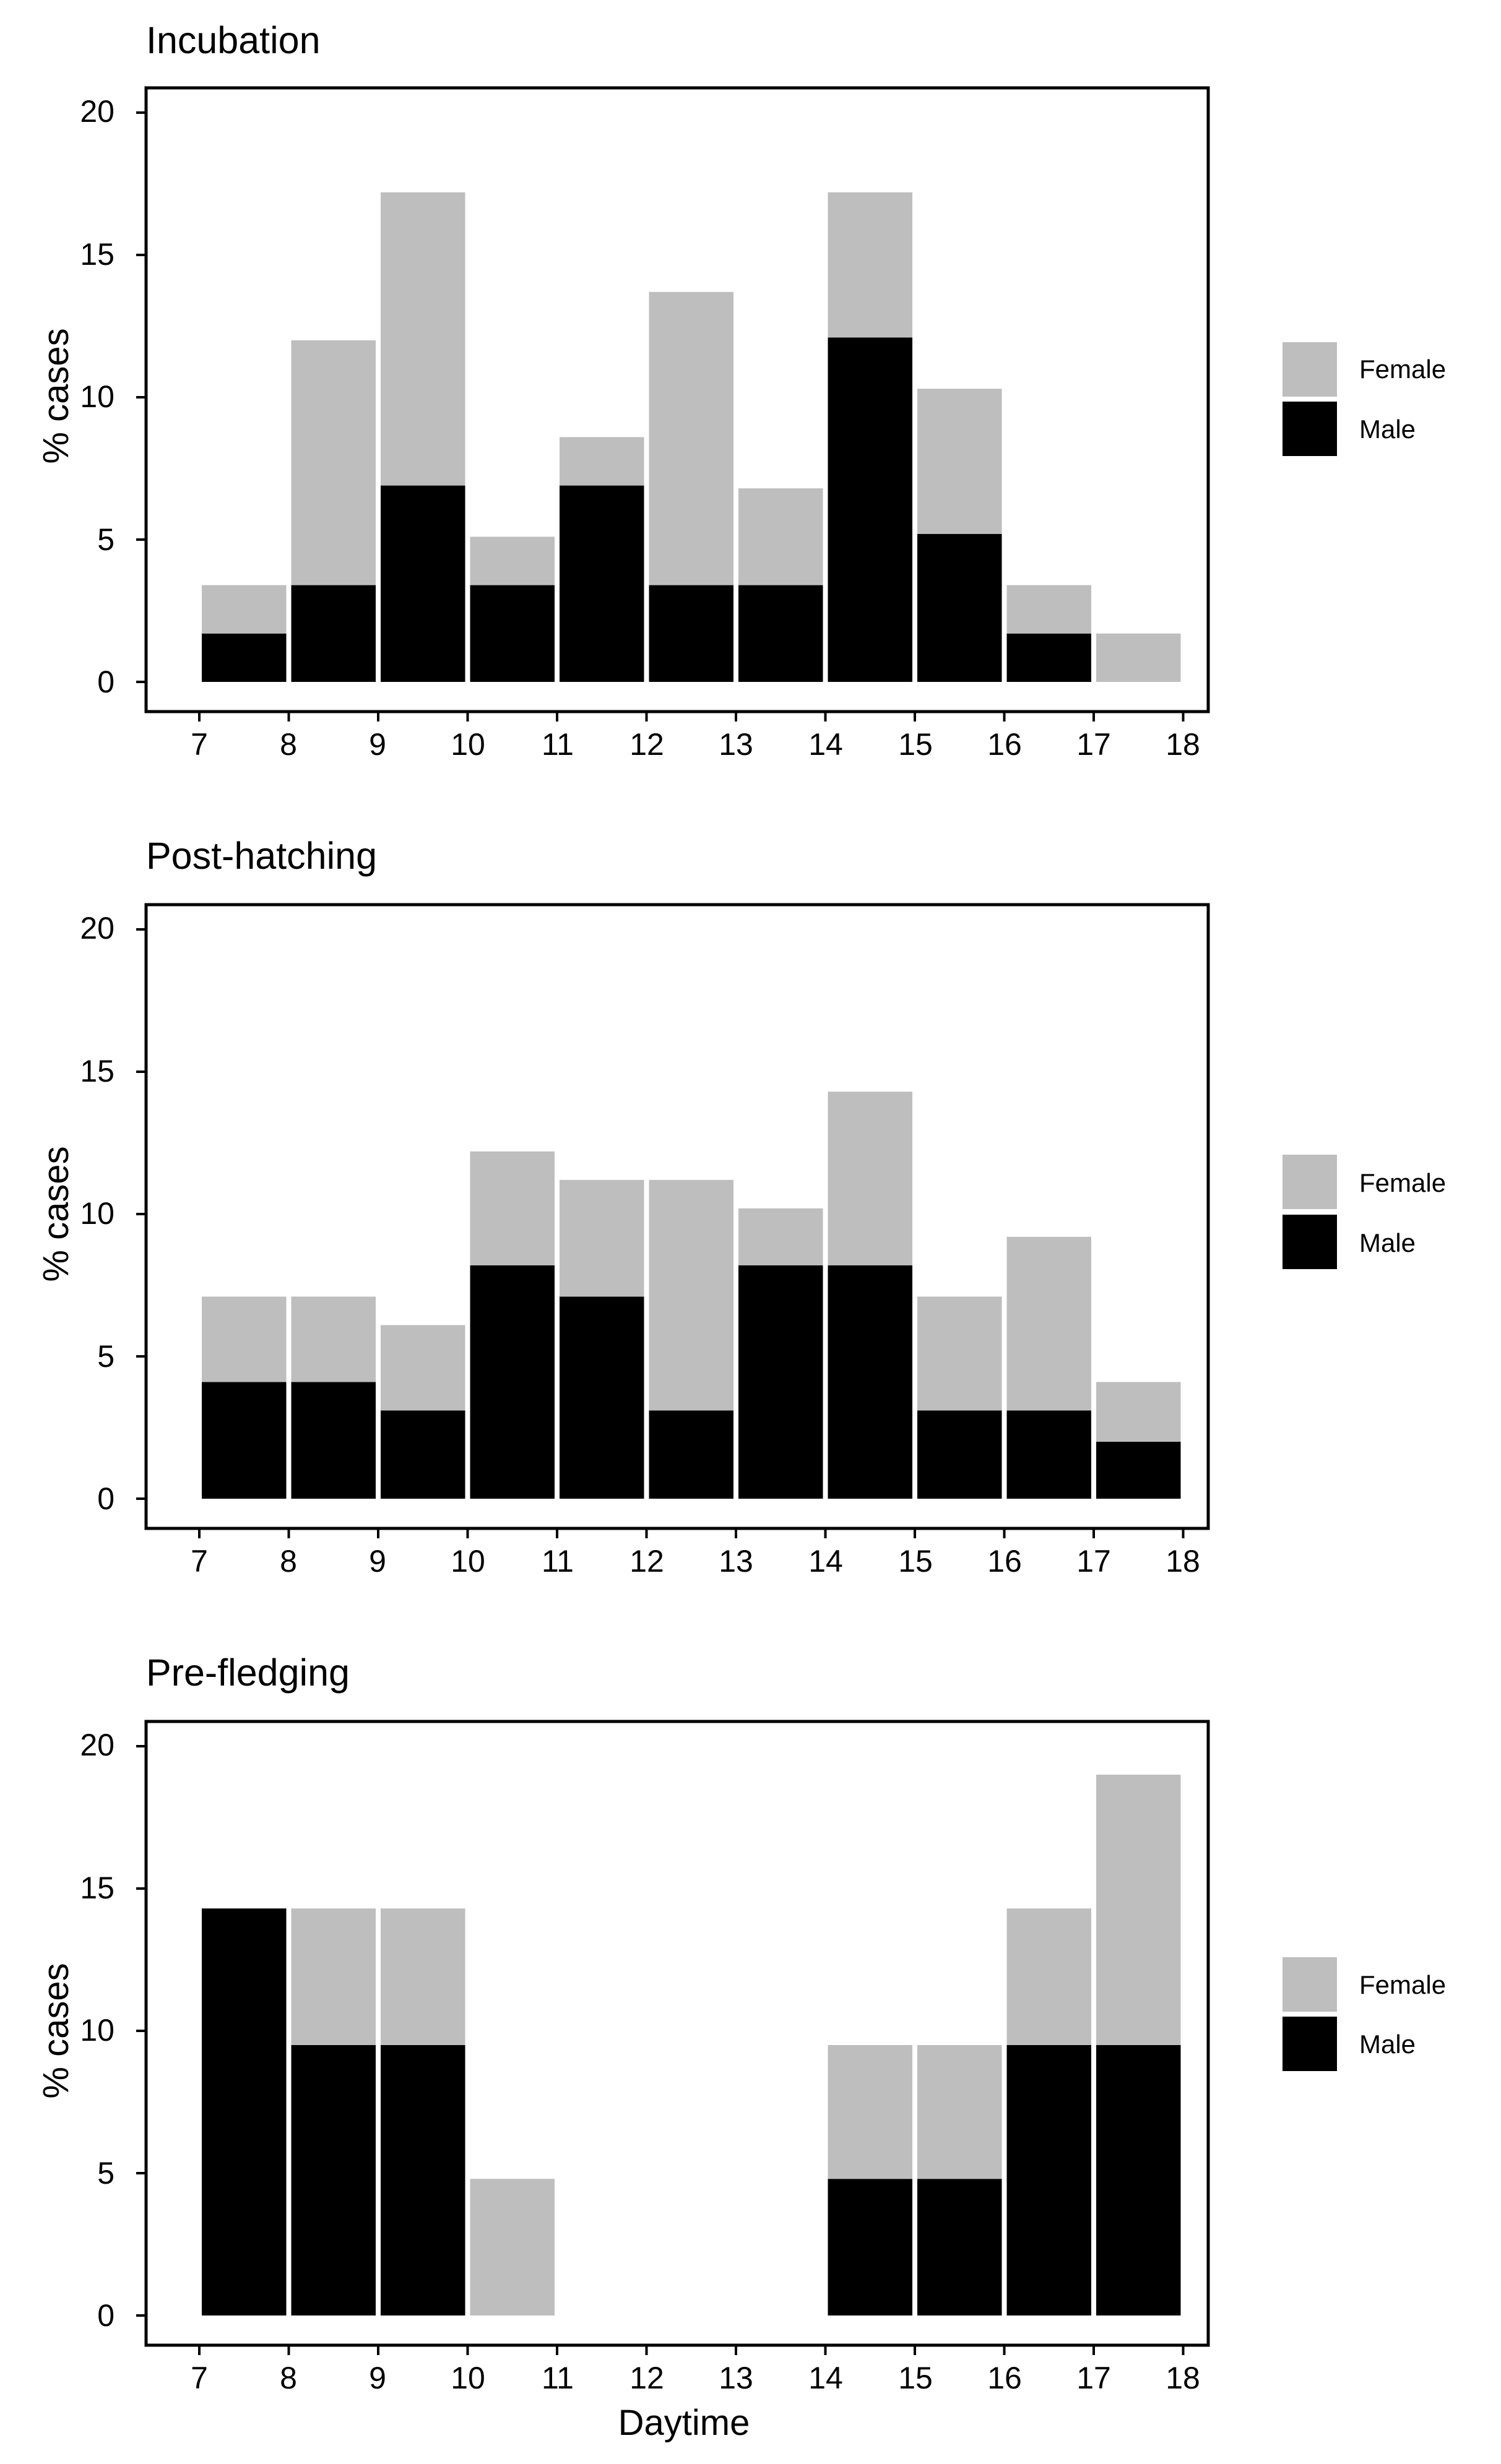 Image resolution: width=1501 pixels, height=2464 pixels. I want to click on legend-label-male: Male, so click(1387, 1242).